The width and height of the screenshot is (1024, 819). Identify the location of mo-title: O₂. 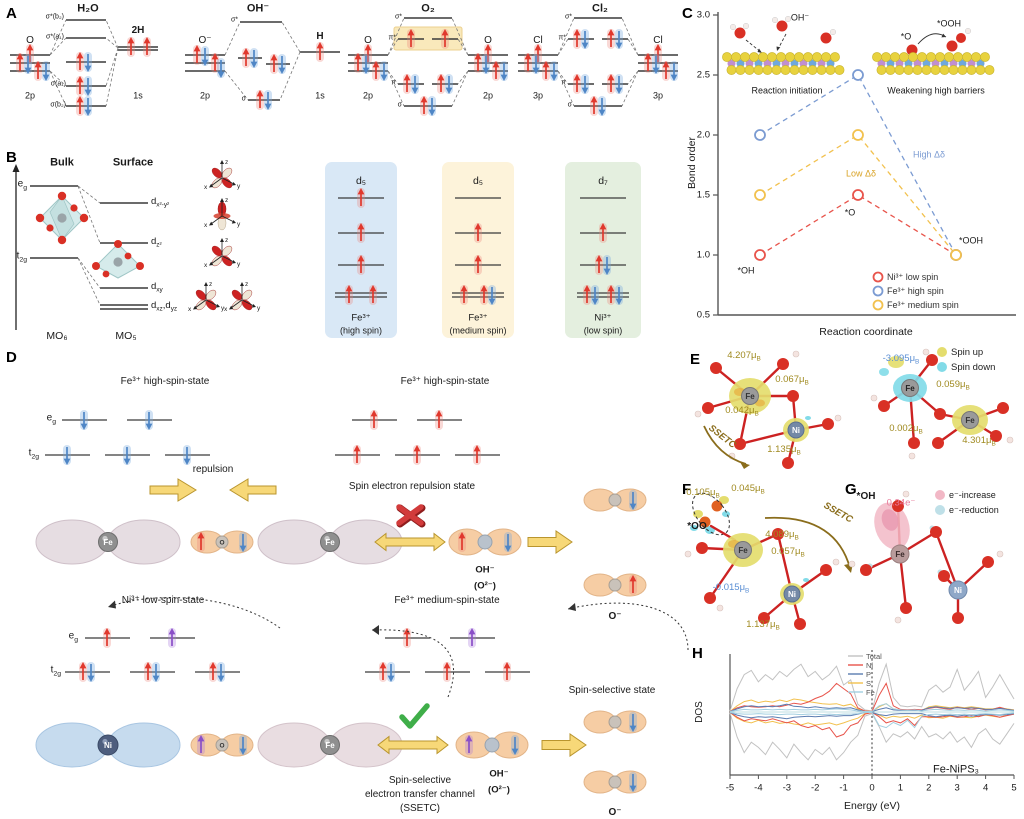
(428, 8).